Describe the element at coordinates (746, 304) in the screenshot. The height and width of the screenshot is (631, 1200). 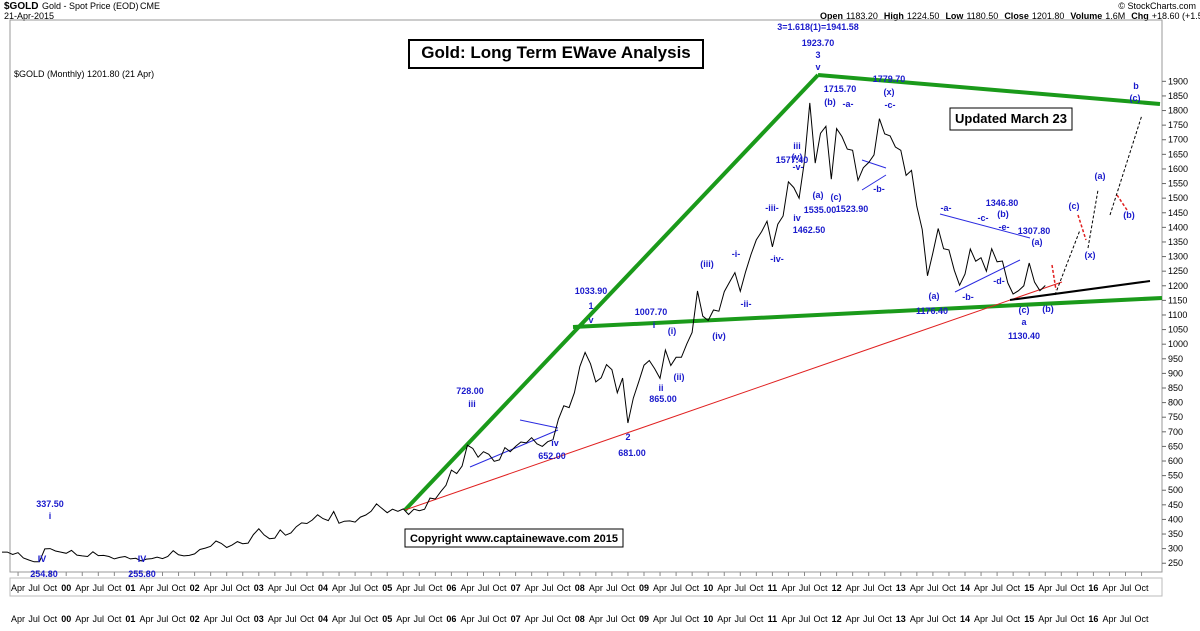
I see `wave-label: -ii-` at that location.